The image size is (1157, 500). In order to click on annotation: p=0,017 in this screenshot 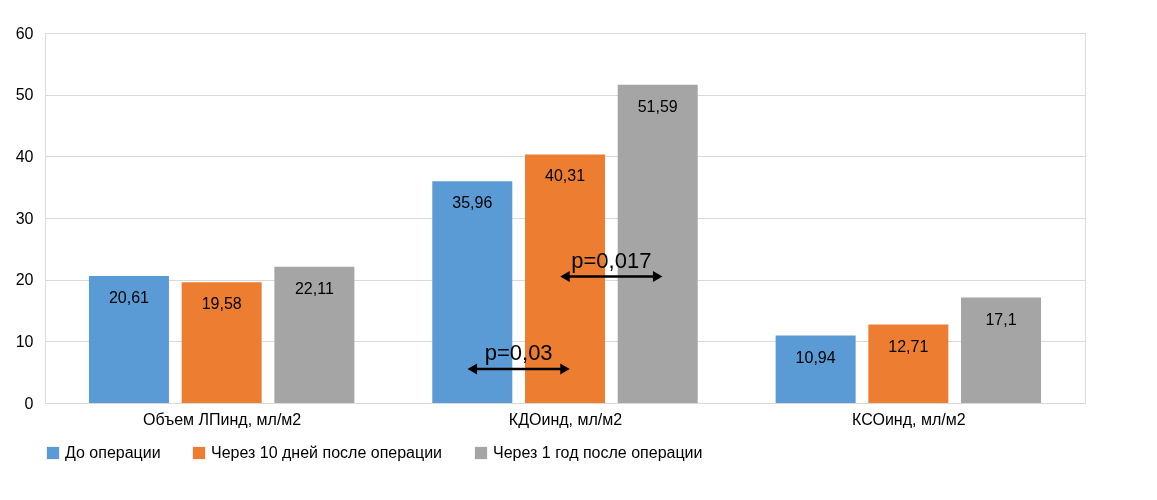, I will do `click(611, 260)`.